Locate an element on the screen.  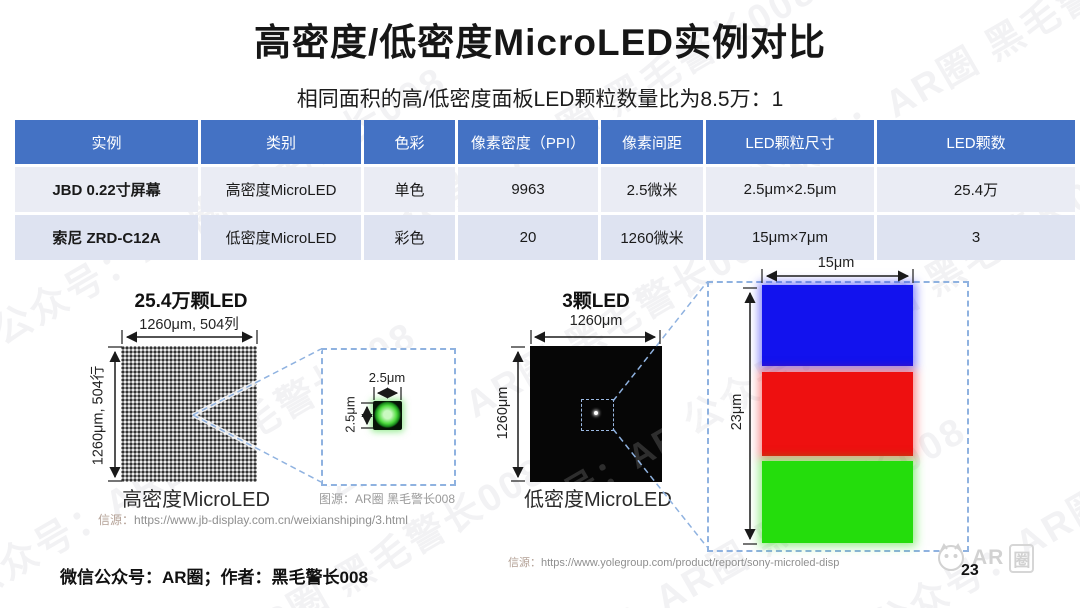
red-led-bar is located at coordinates (837, 414).